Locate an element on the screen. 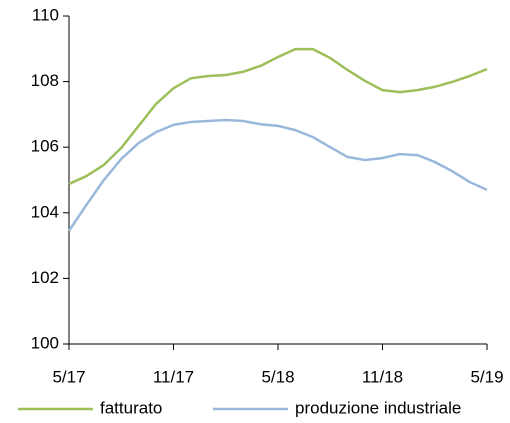 The width and height of the screenshot is (510, 423). y-tick-label: 102 is located at coordinates (45, 277).